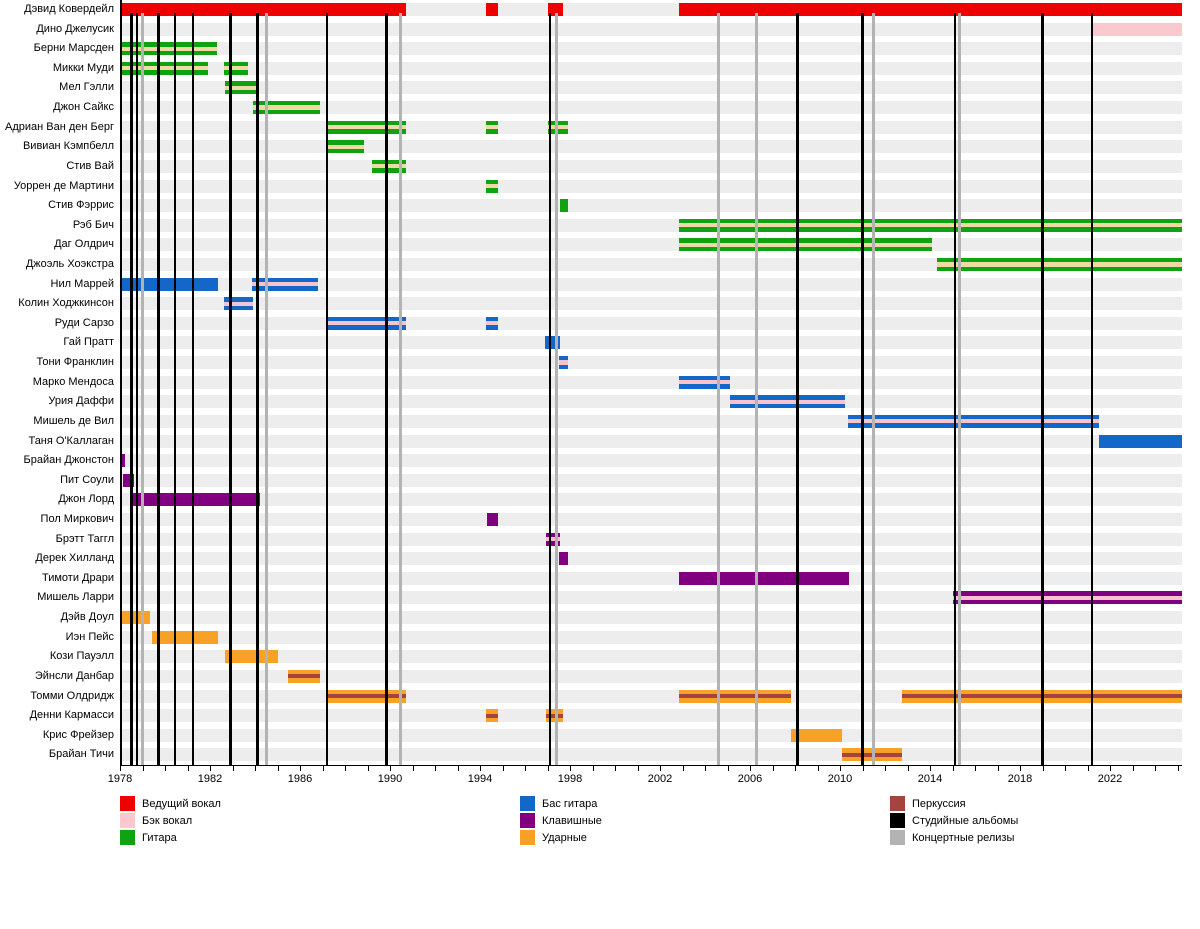 The height and width of the screenshot is (929, 1200). Describe the element at coordinates (69, 9) in the screenshot. I see `member-label: Дэвид Ковердейл` at that location.